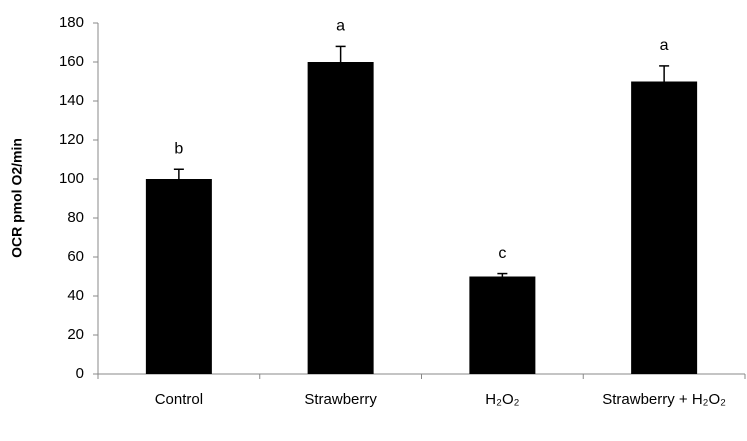 This screenshot has height=441, width=747. What do you see at coordinates (71, 178) in the screenshot?
I see `y-tick-label: 100` at bounding box center [71, 178].